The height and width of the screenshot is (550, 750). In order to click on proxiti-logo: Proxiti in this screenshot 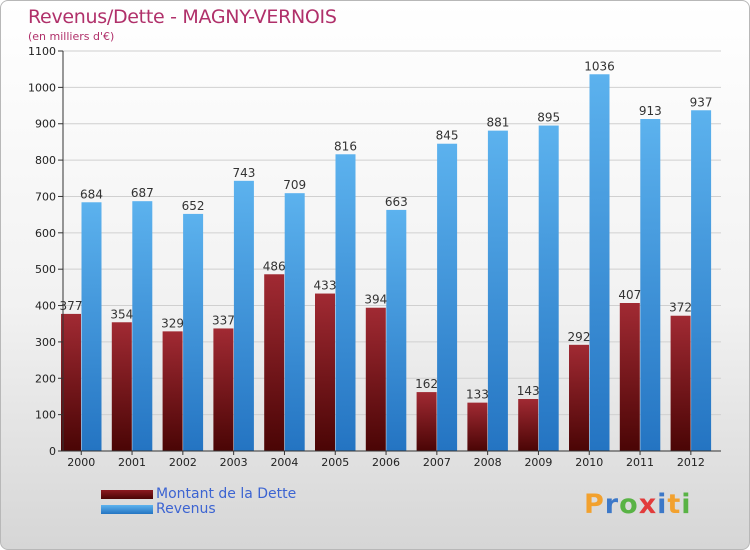, I will do `click(638, 504)`.